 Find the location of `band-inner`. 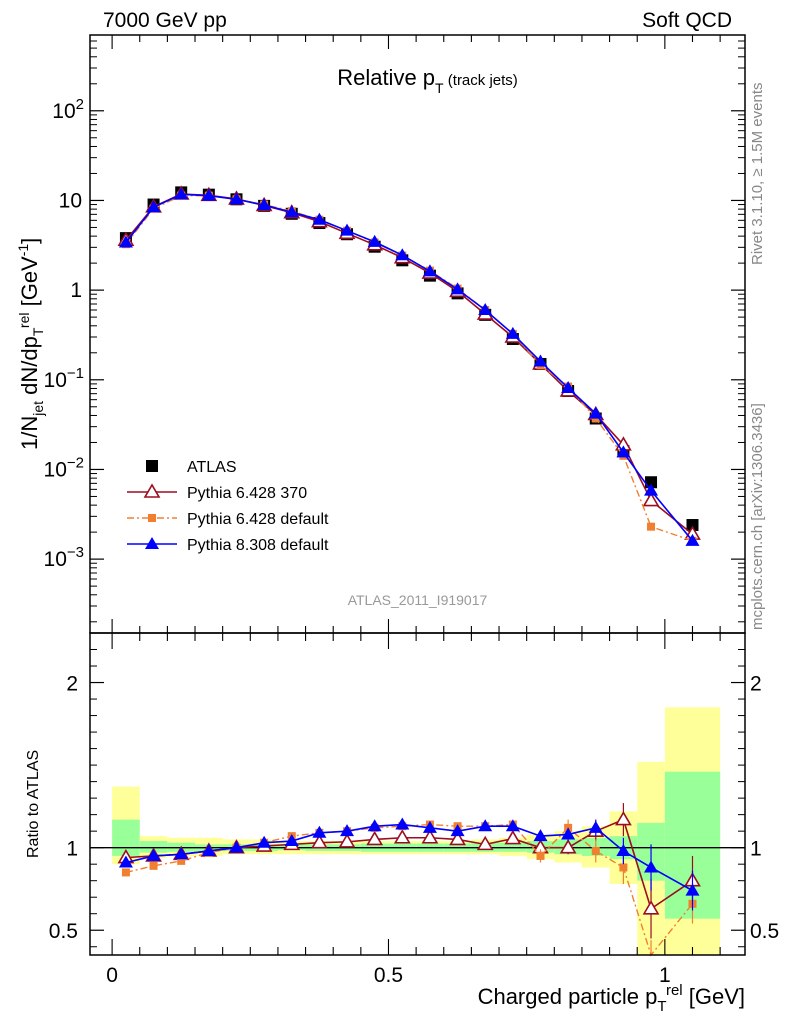

band-inner is located at coordinates (153, 847).